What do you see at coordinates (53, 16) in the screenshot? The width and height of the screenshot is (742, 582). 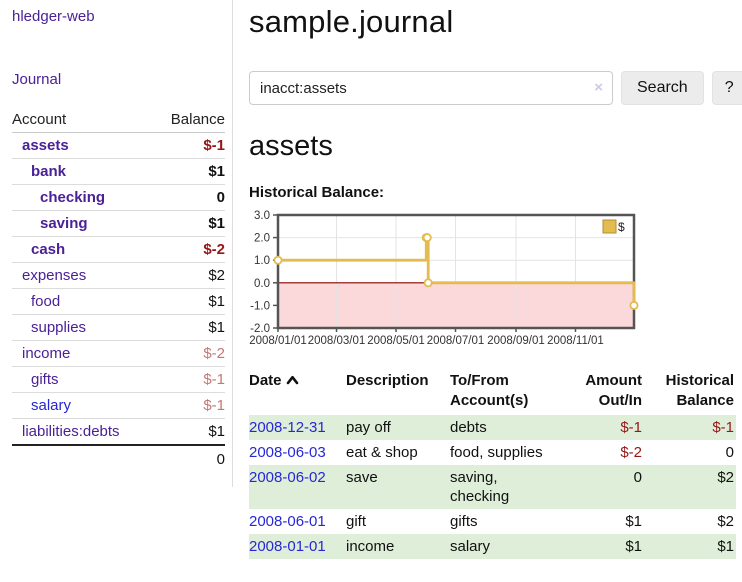 I see `brand-link: hledger-web` at bounding box center [53, 16].